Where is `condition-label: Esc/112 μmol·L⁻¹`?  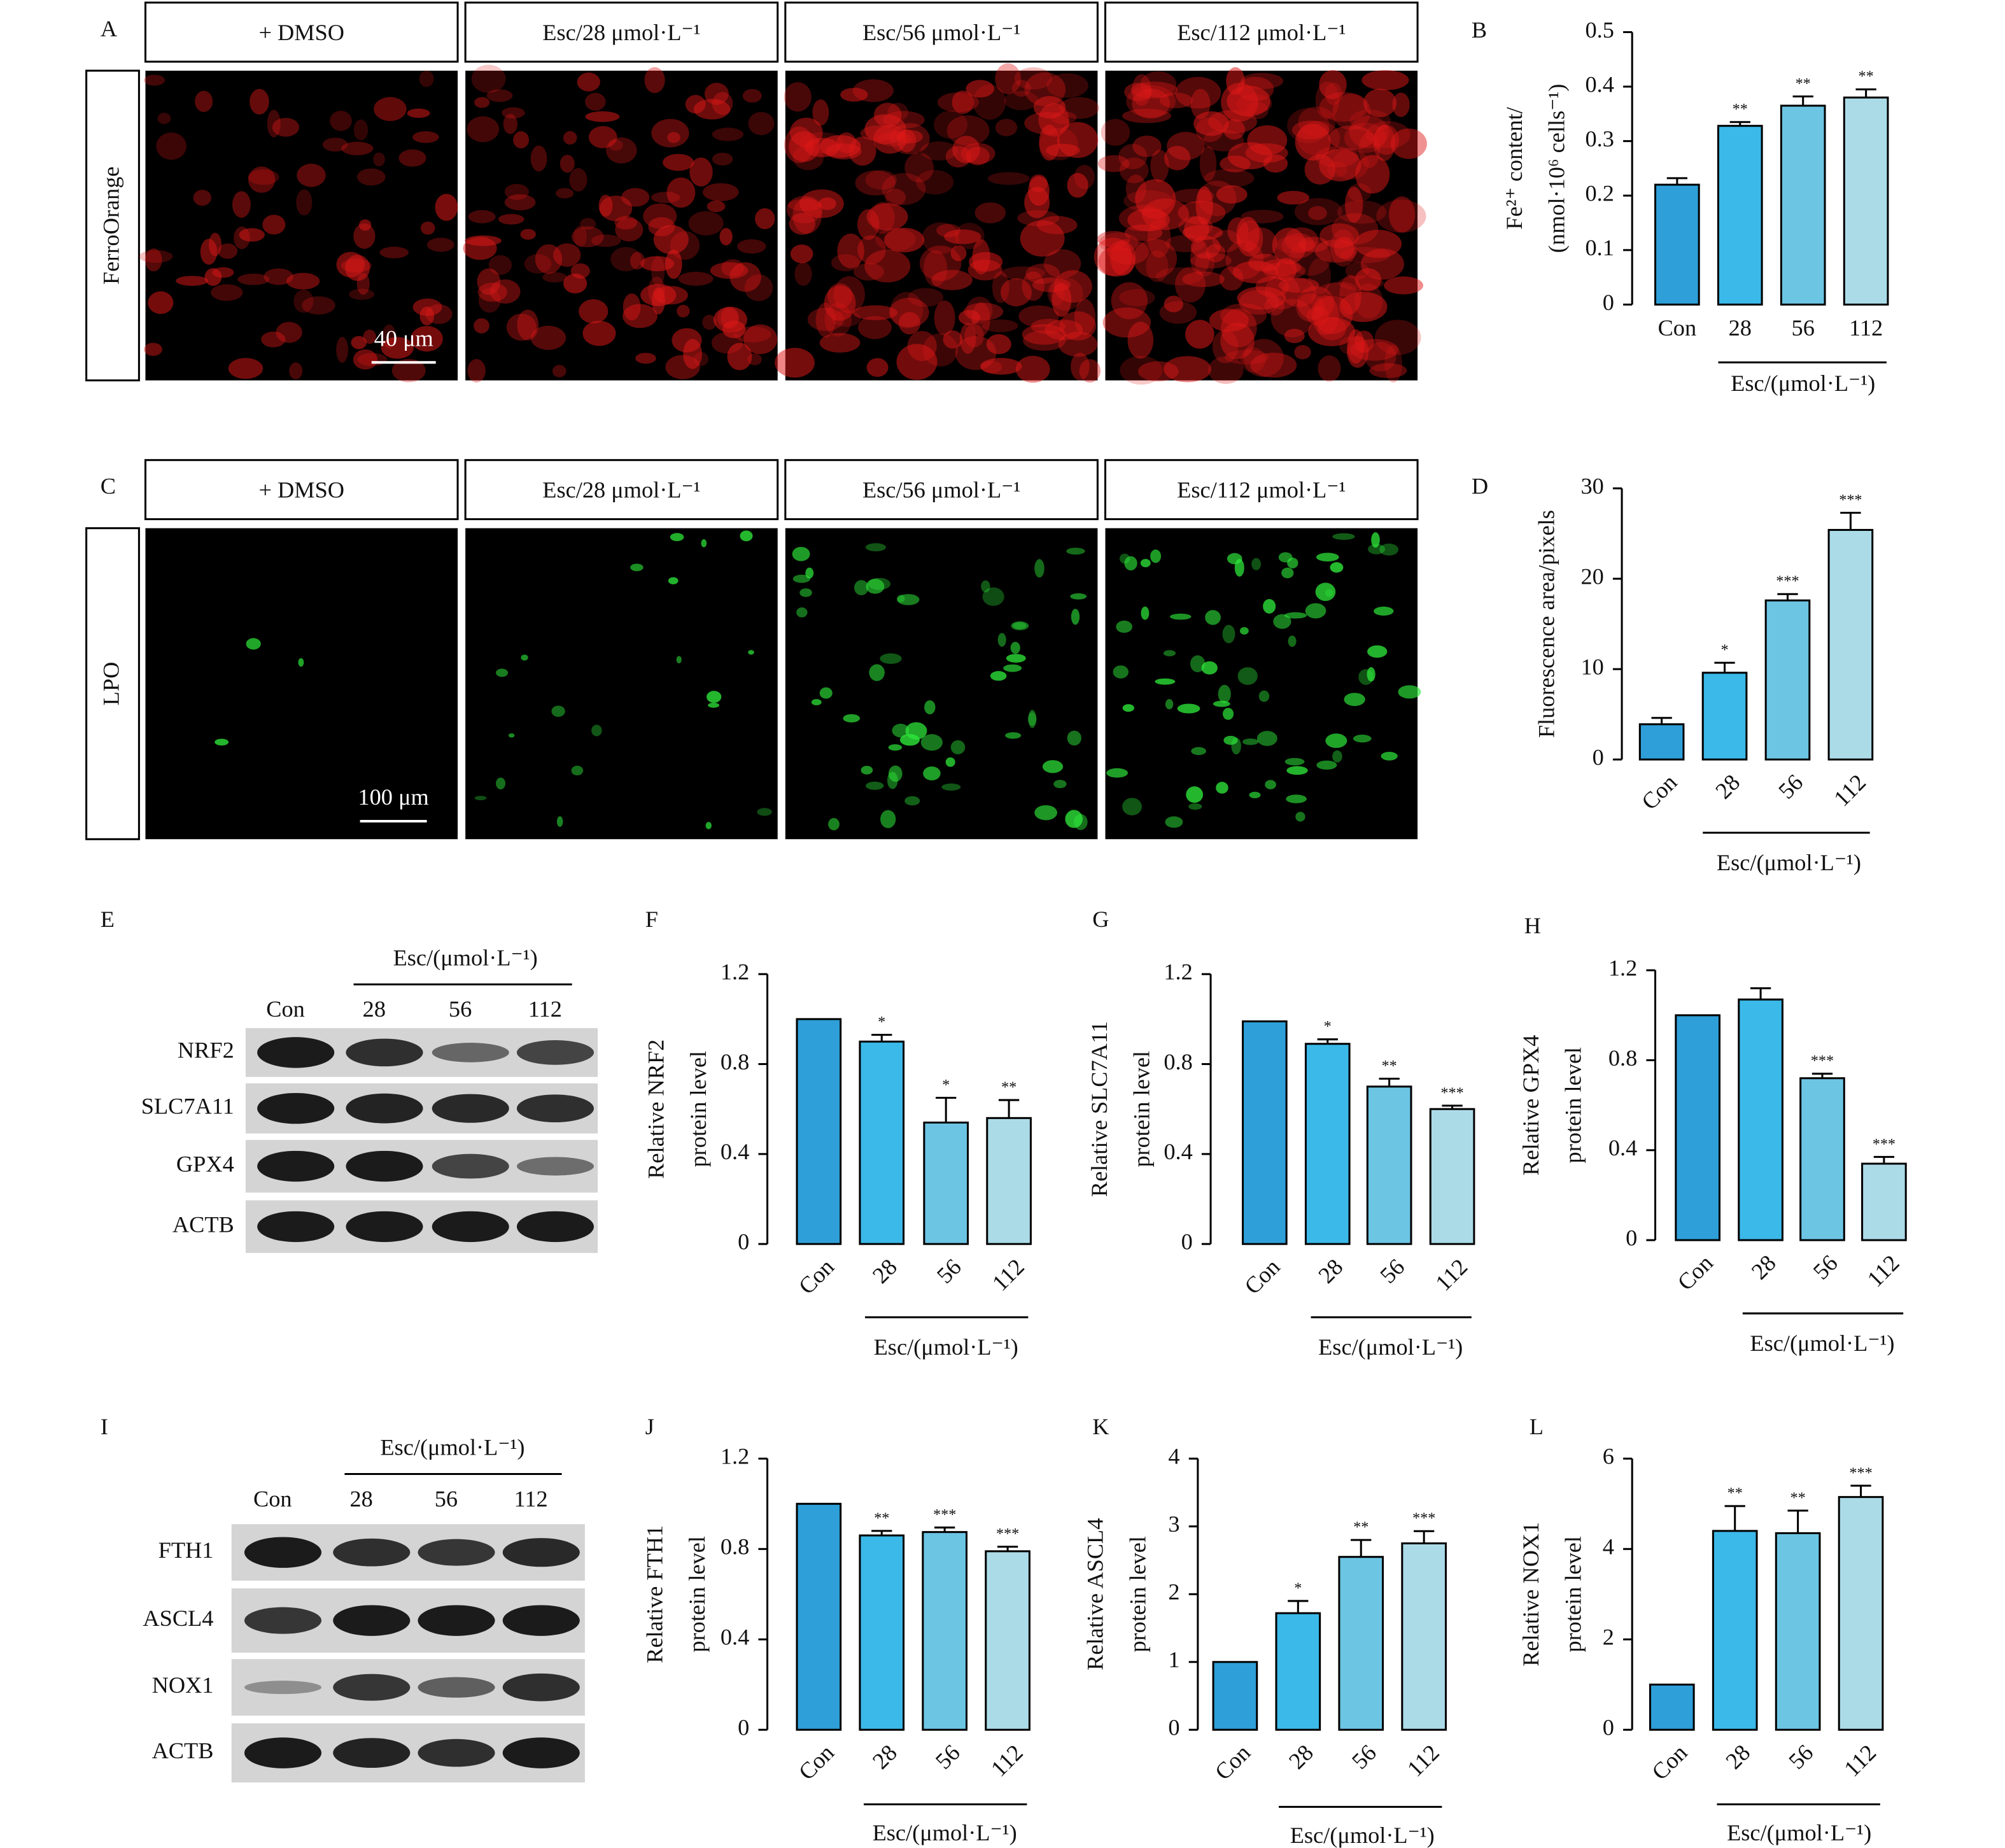
condition-label: Esc/112 μmol·L⁻¹ is located at coordinates (1261, 490).